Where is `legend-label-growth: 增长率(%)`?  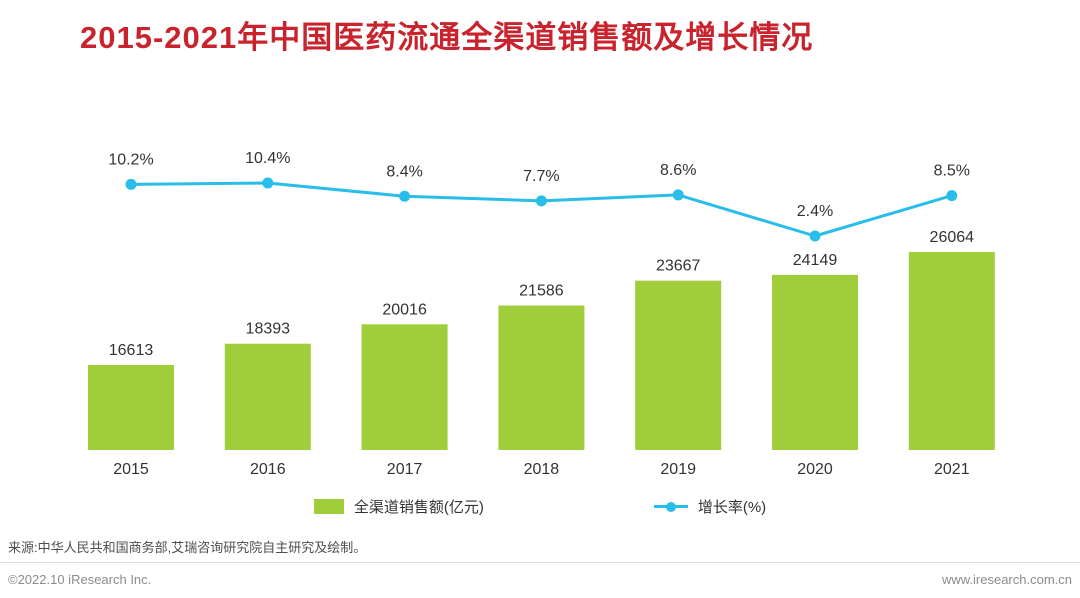
legend-label-growth: 增长率(%) is located at coordinates (732, 507).